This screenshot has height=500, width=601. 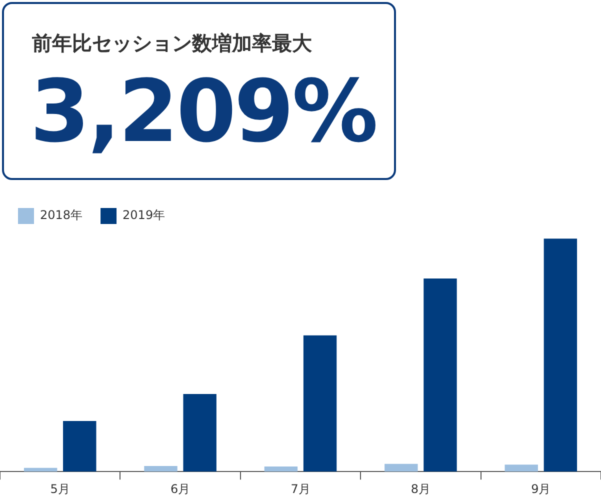 I want to click on text: 3,209%, so click(x=203, y=112).